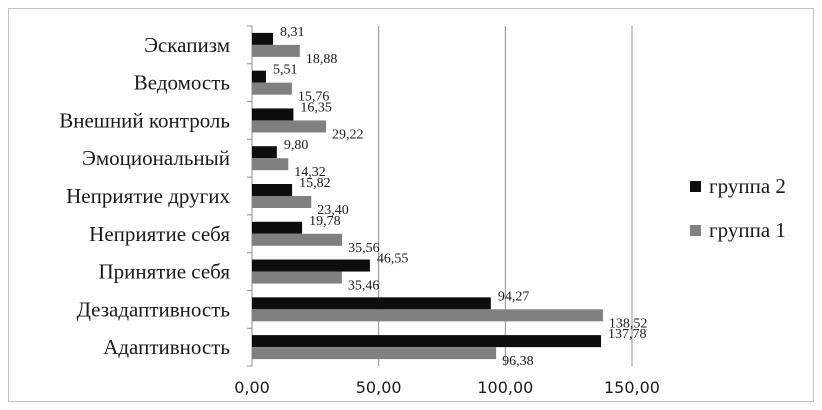 Image resolution: width=822 pixels, height=410 pixels. I want to click on data-label-group2: 9,80, so click(296, 145).